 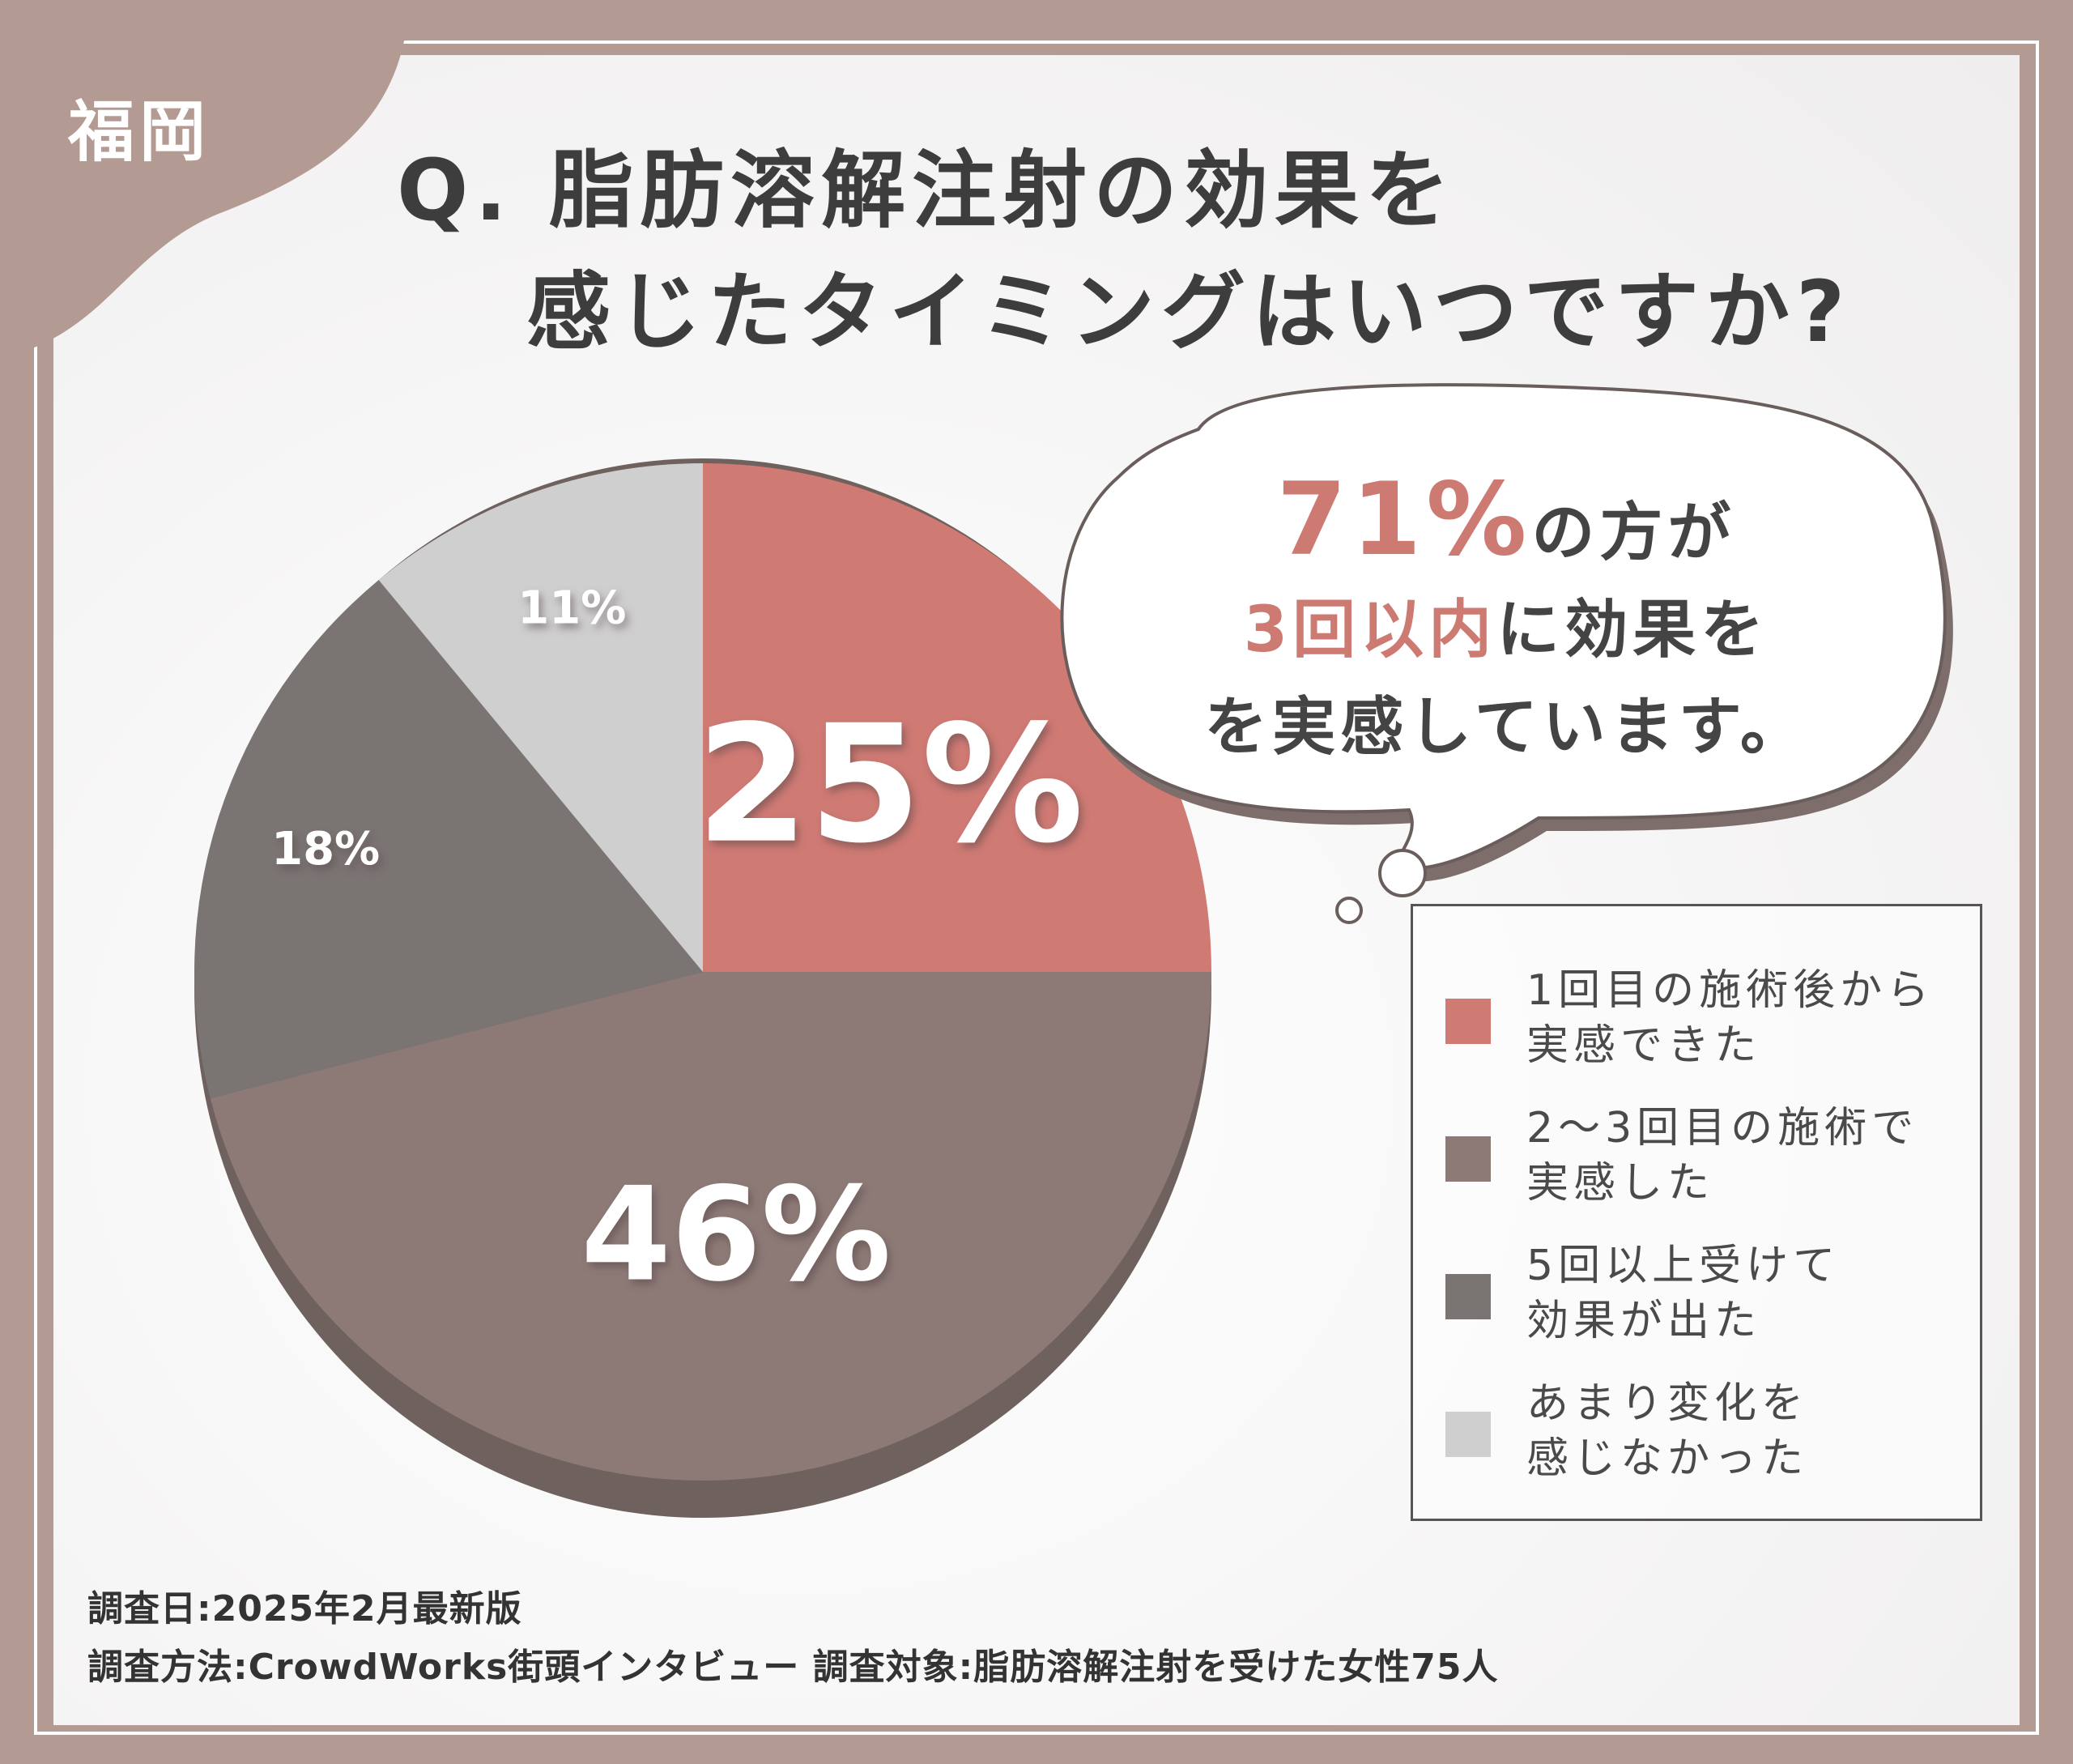 I want to click on pie-slice-no-change, so click(x=541, y=717).